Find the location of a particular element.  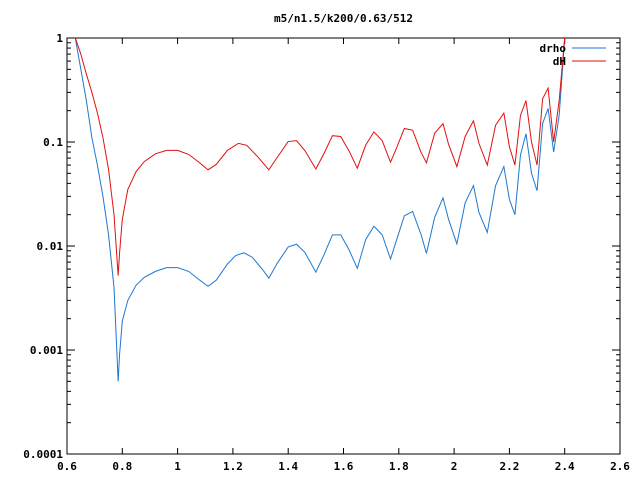

x-tick-label: 2.2 is located at coordinates (509, 466).